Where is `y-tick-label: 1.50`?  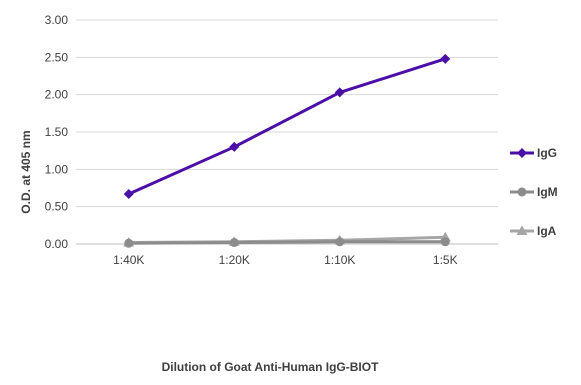
y-tick-label: 1.50 is located at coordinates (57, 132).